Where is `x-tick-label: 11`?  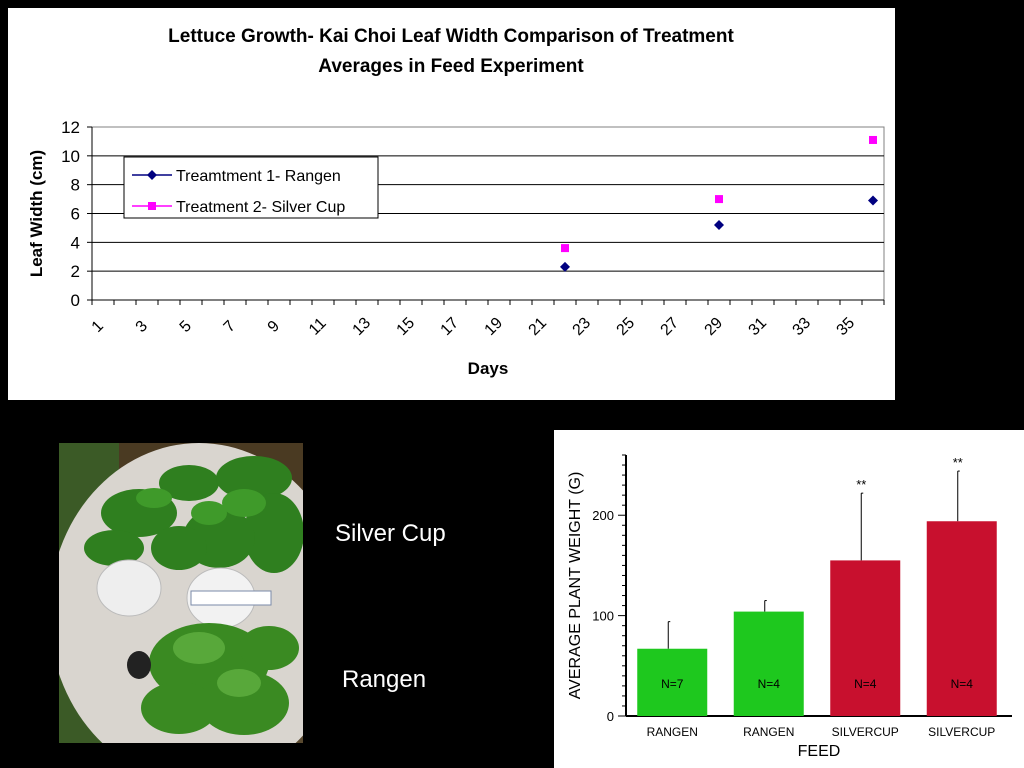
x-tick-label: 11 is located at coordinates (318, 327).